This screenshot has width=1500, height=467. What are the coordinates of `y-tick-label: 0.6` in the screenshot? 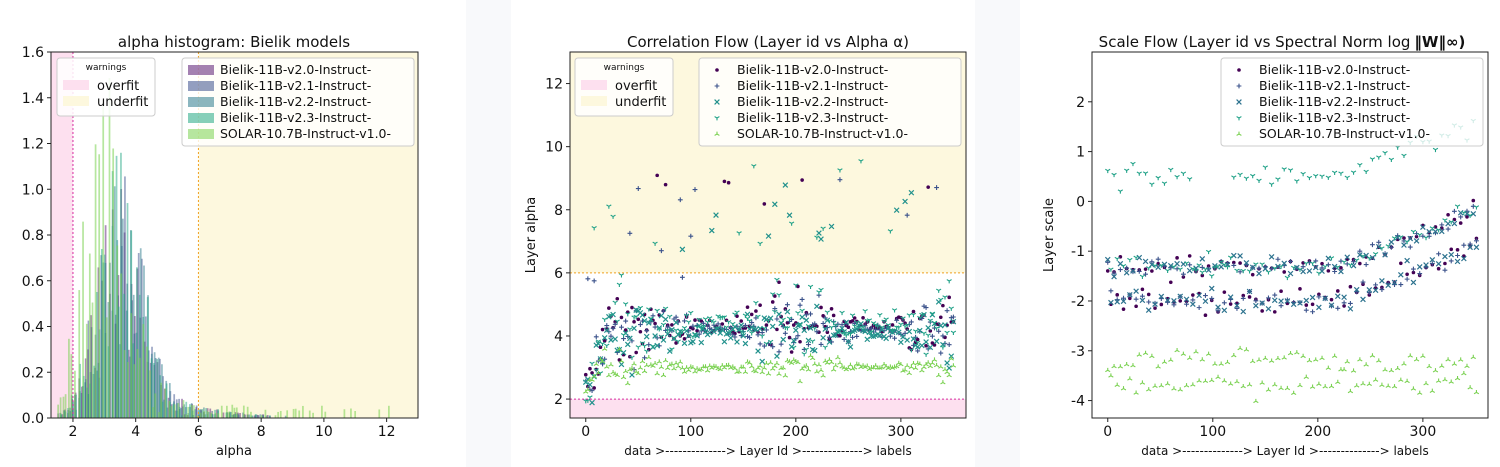 It's located at (33, 282).